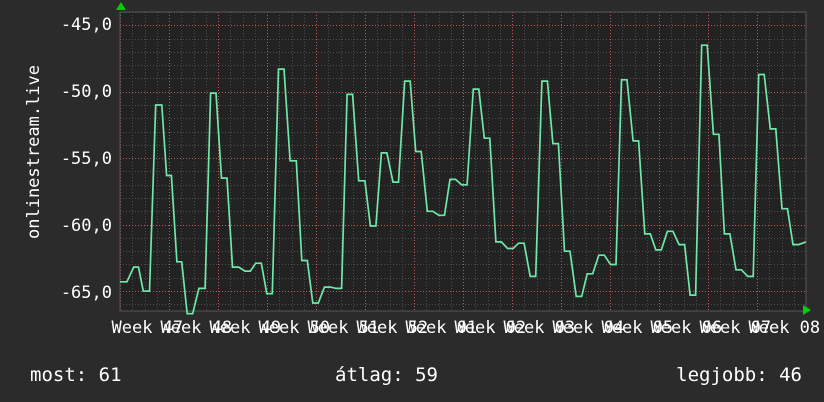 This screenshot has height=402, width=824. I want to click on x-tick-label: Week 04, so click(588, 328).